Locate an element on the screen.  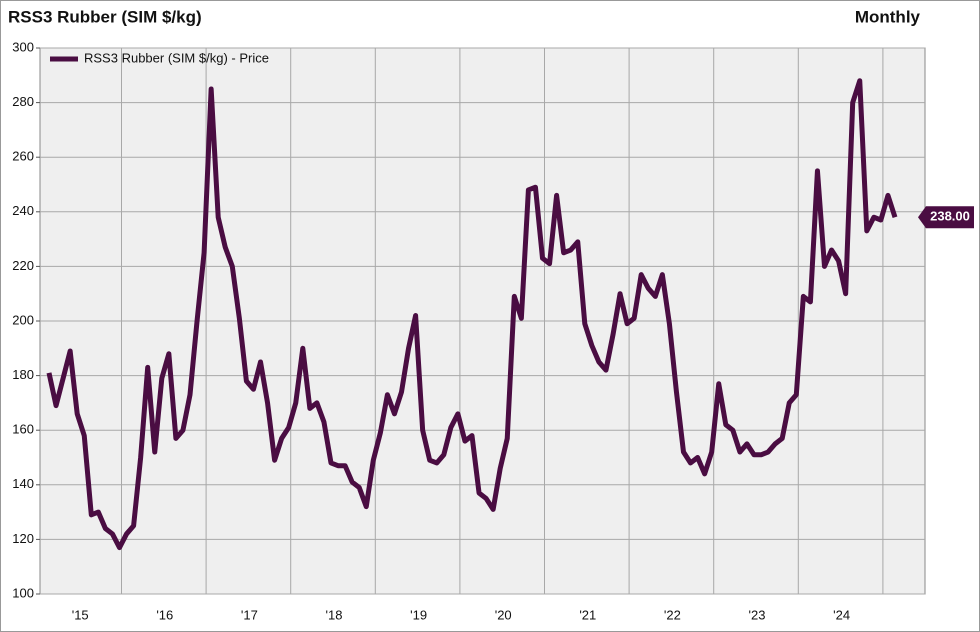
x-tick-label: '19 is located at coordinates (418, 614).